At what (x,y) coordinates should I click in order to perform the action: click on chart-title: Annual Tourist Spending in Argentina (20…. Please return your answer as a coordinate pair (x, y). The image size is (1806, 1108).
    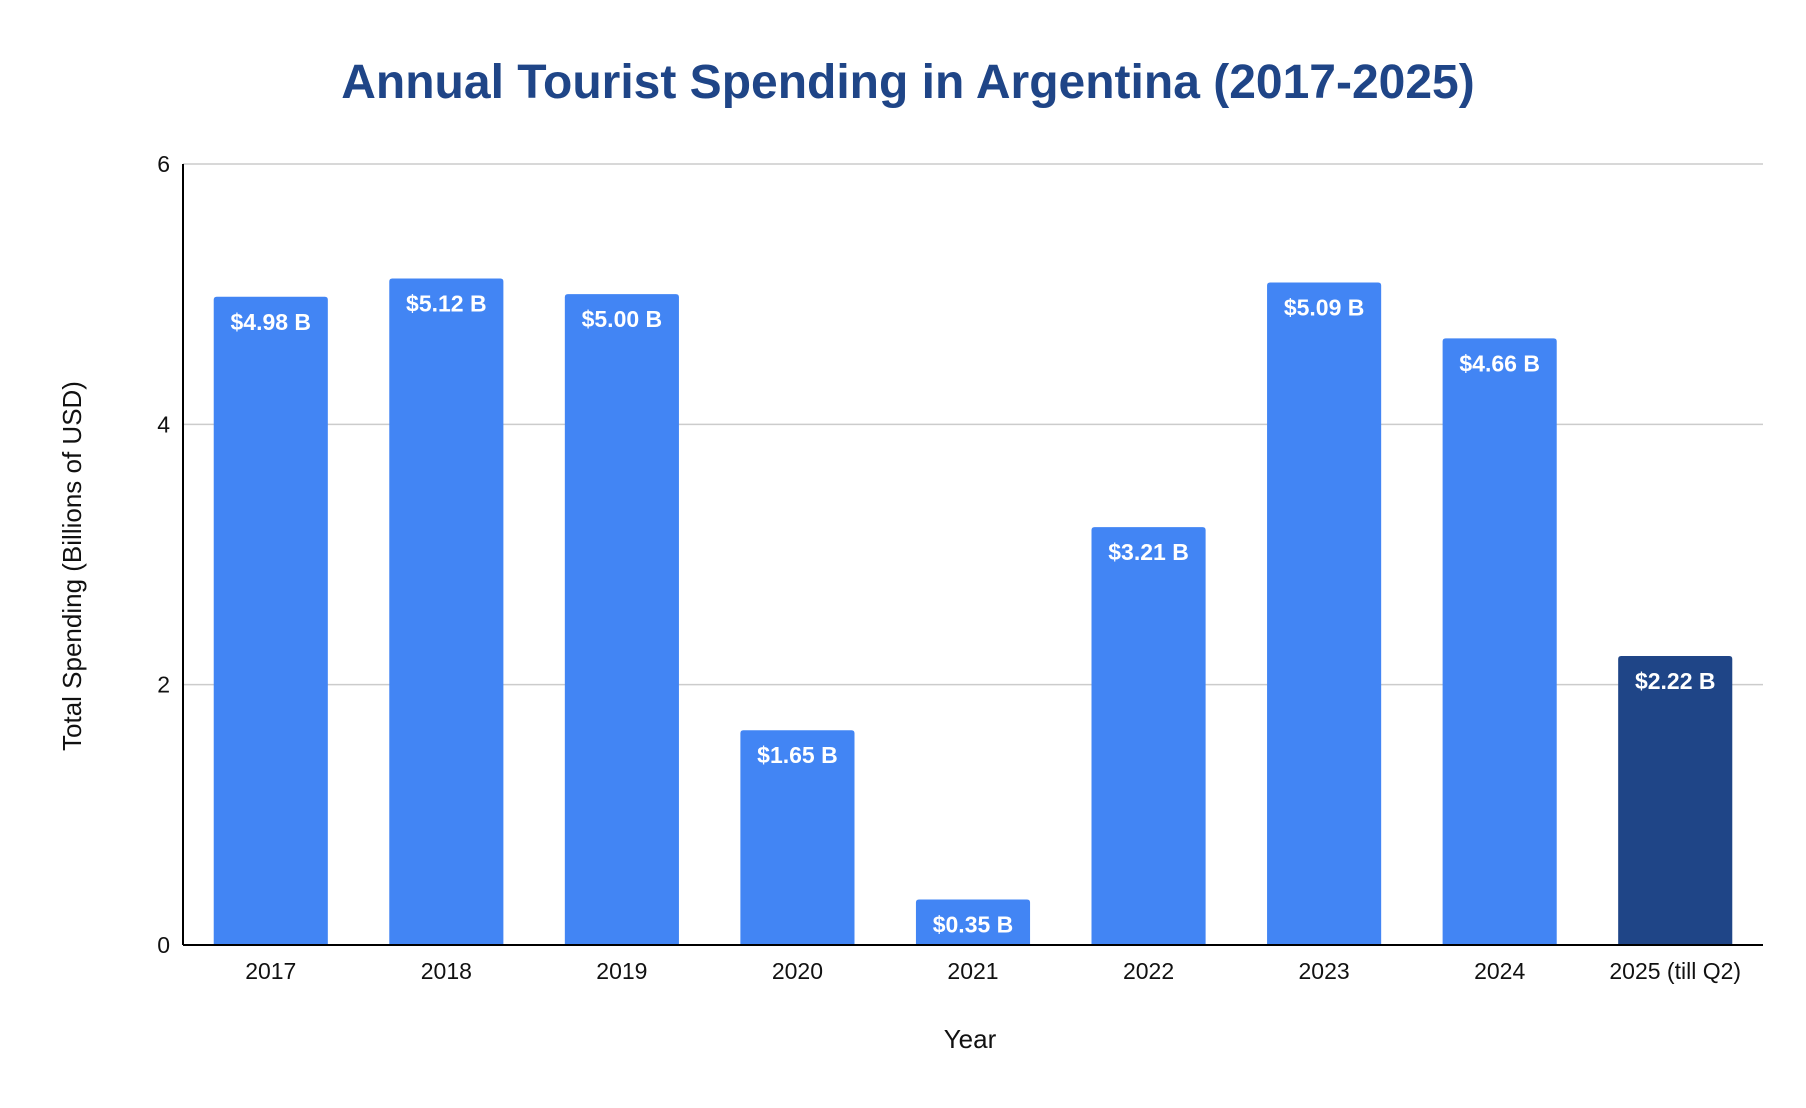
    Looking at the image, I should click on (907, 82).